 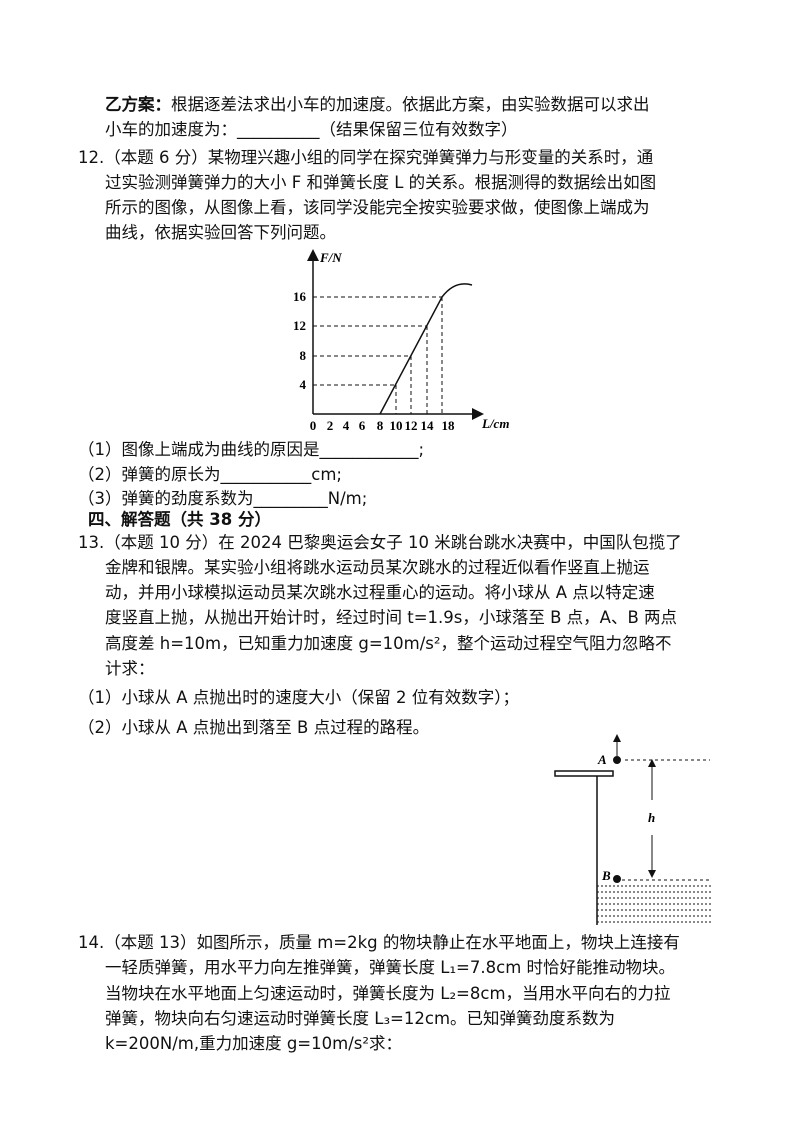 I want to click on diving-figure, so click(x=633, y=829).